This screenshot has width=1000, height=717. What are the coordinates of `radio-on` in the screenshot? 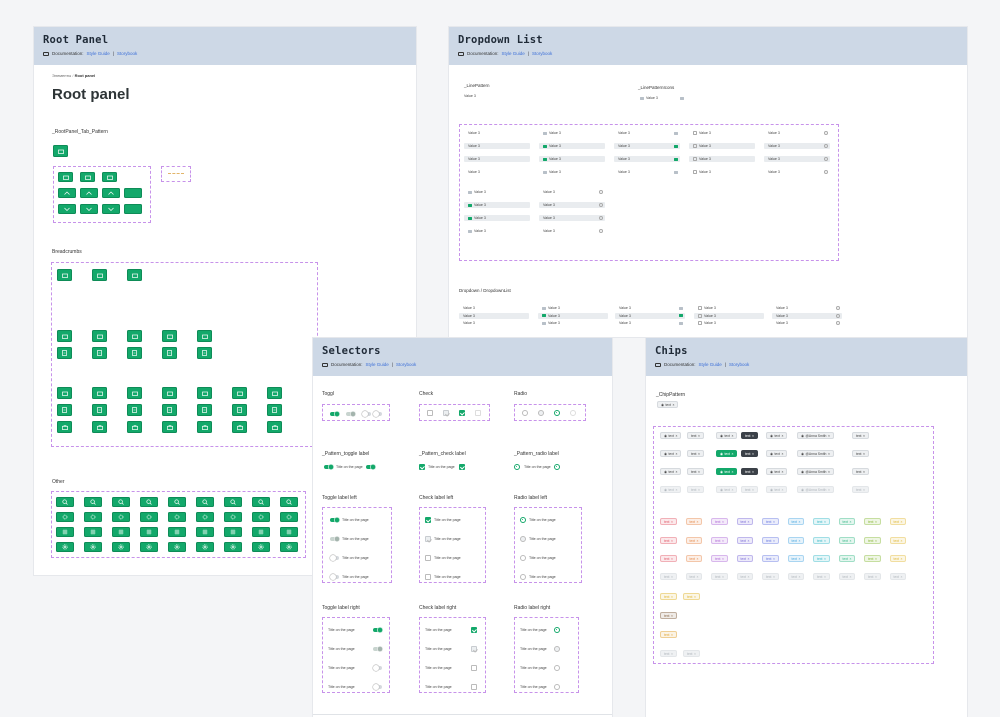 It's located at (557, 413).